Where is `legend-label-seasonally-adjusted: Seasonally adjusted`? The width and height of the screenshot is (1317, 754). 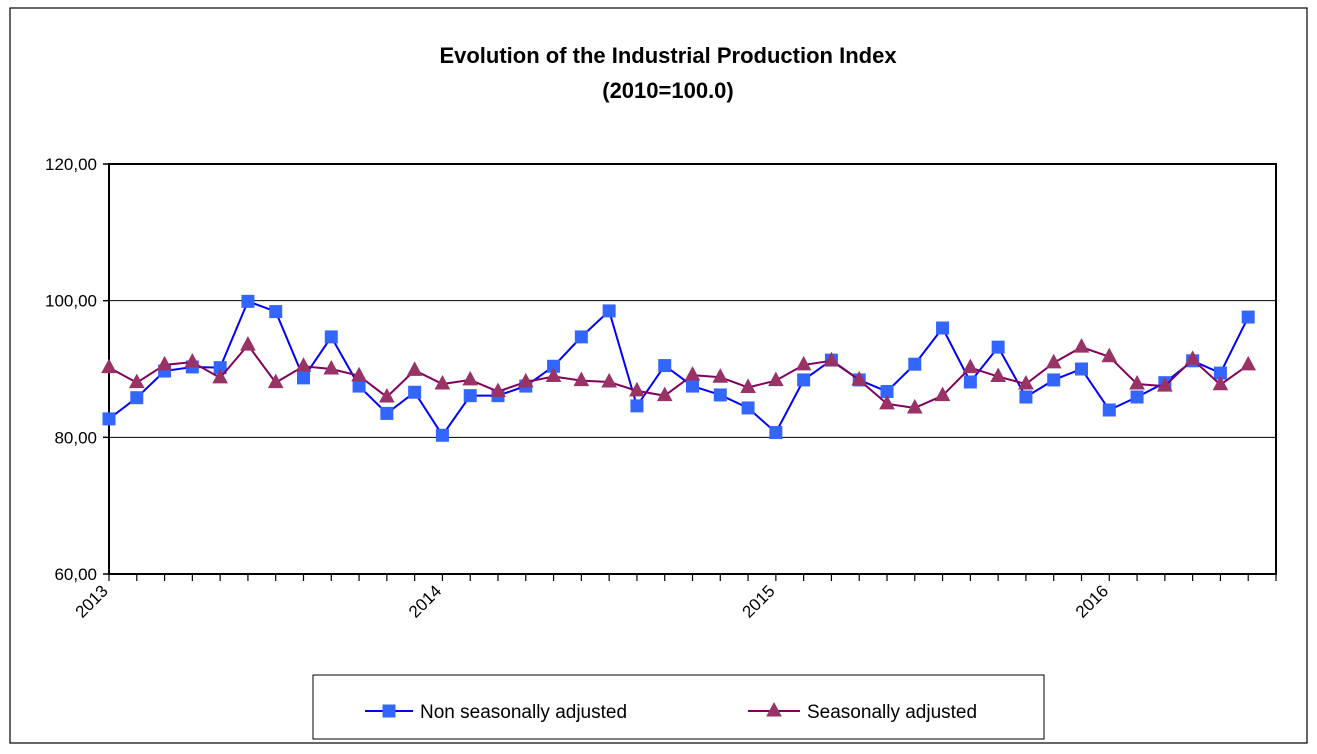
legend-label-seasonally-adjusted: Seasonally adjusted is located at coordinates (892, 712).